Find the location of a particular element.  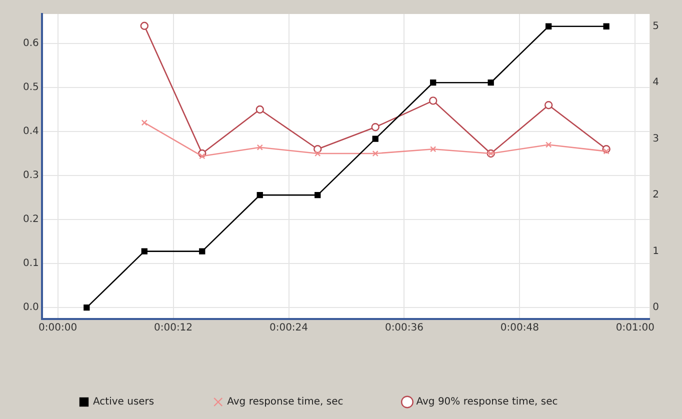

y2-tick-label: 1 is located at coordinates (656, 251).